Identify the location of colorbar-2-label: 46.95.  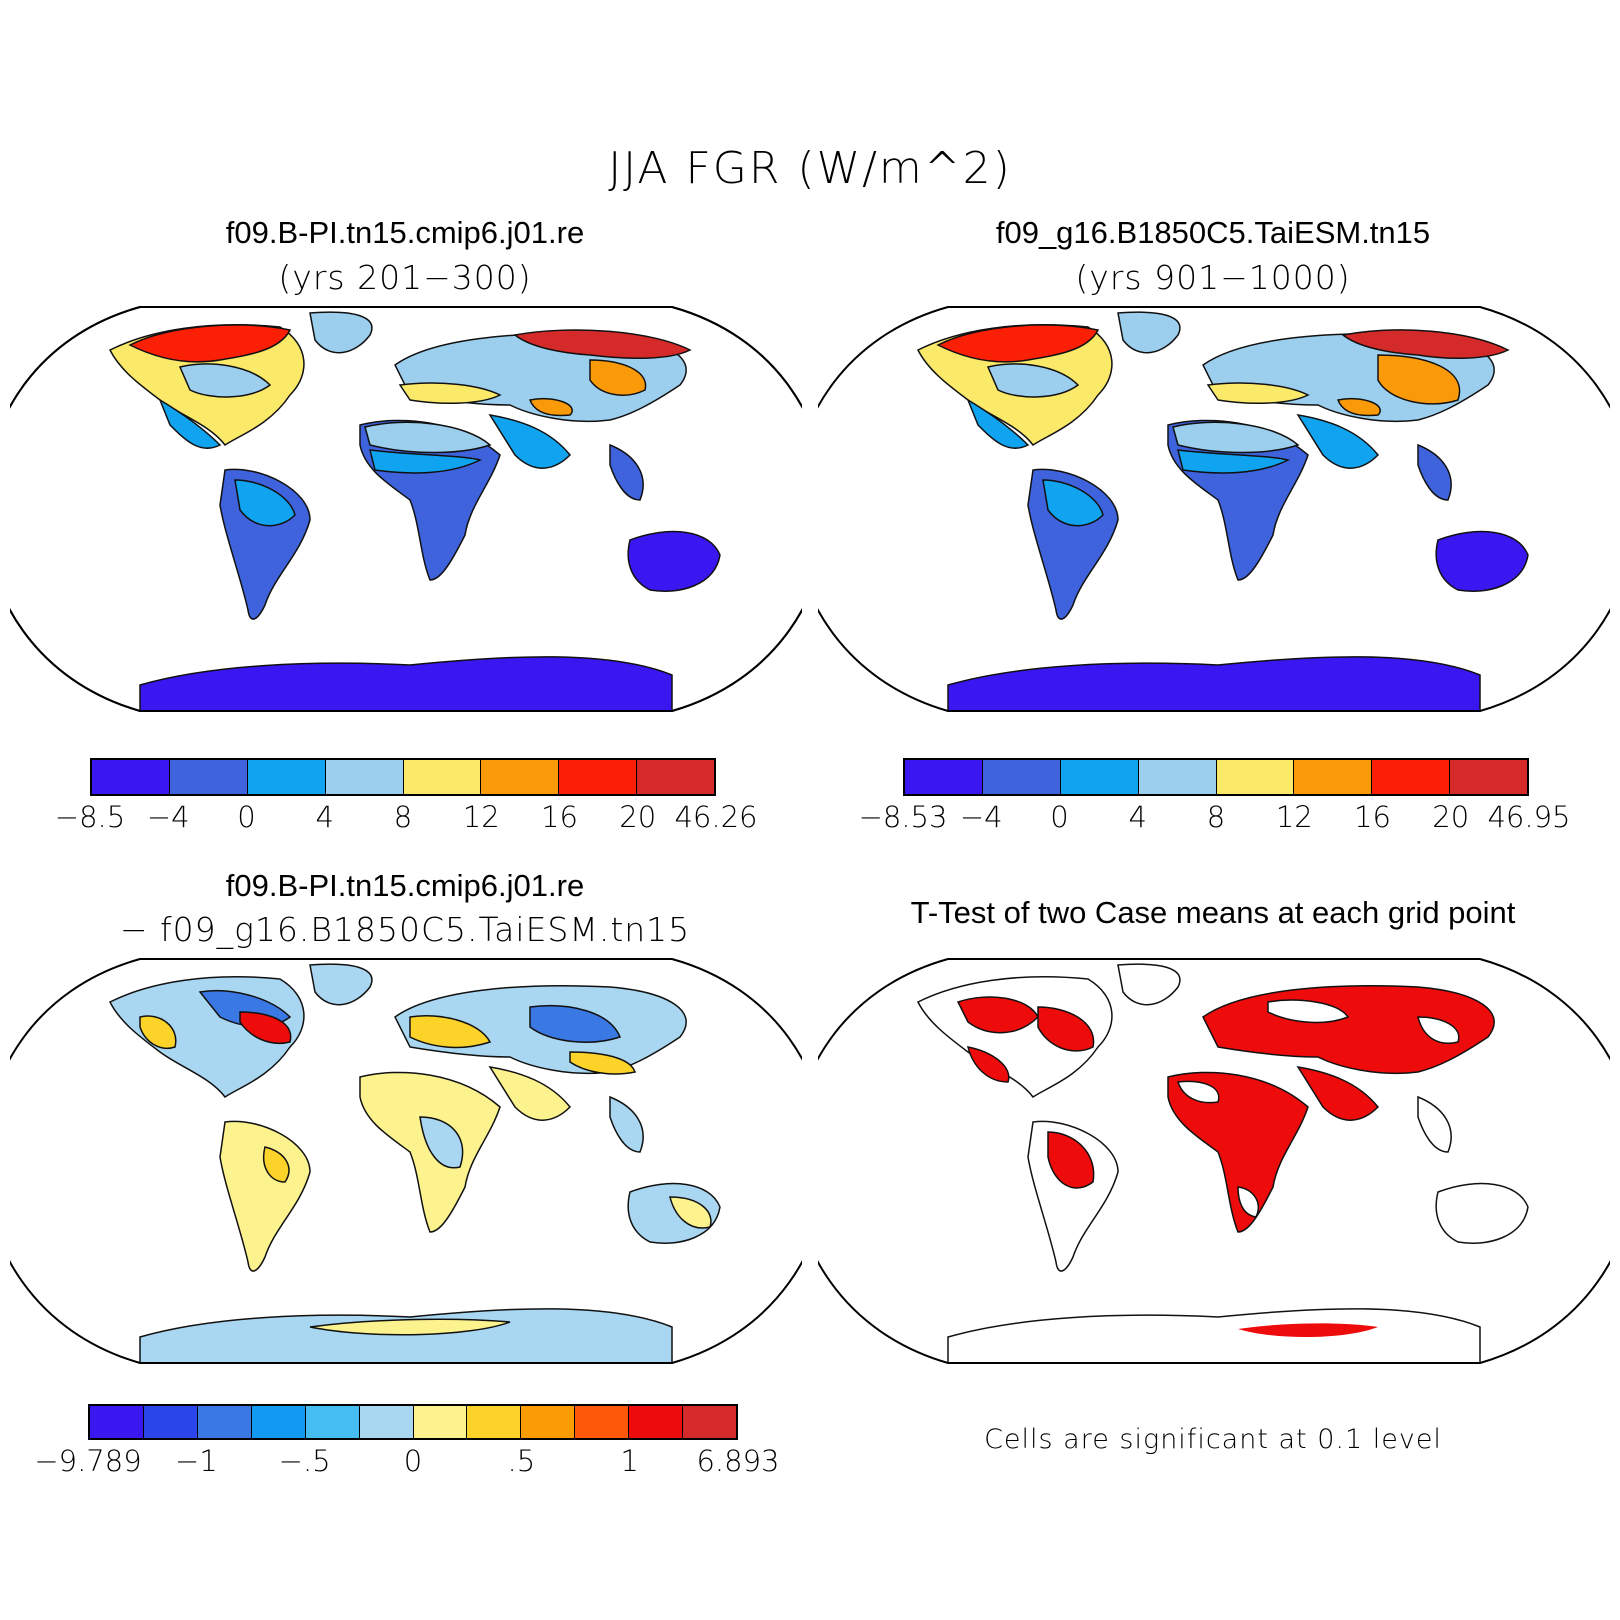
(1529, 817).